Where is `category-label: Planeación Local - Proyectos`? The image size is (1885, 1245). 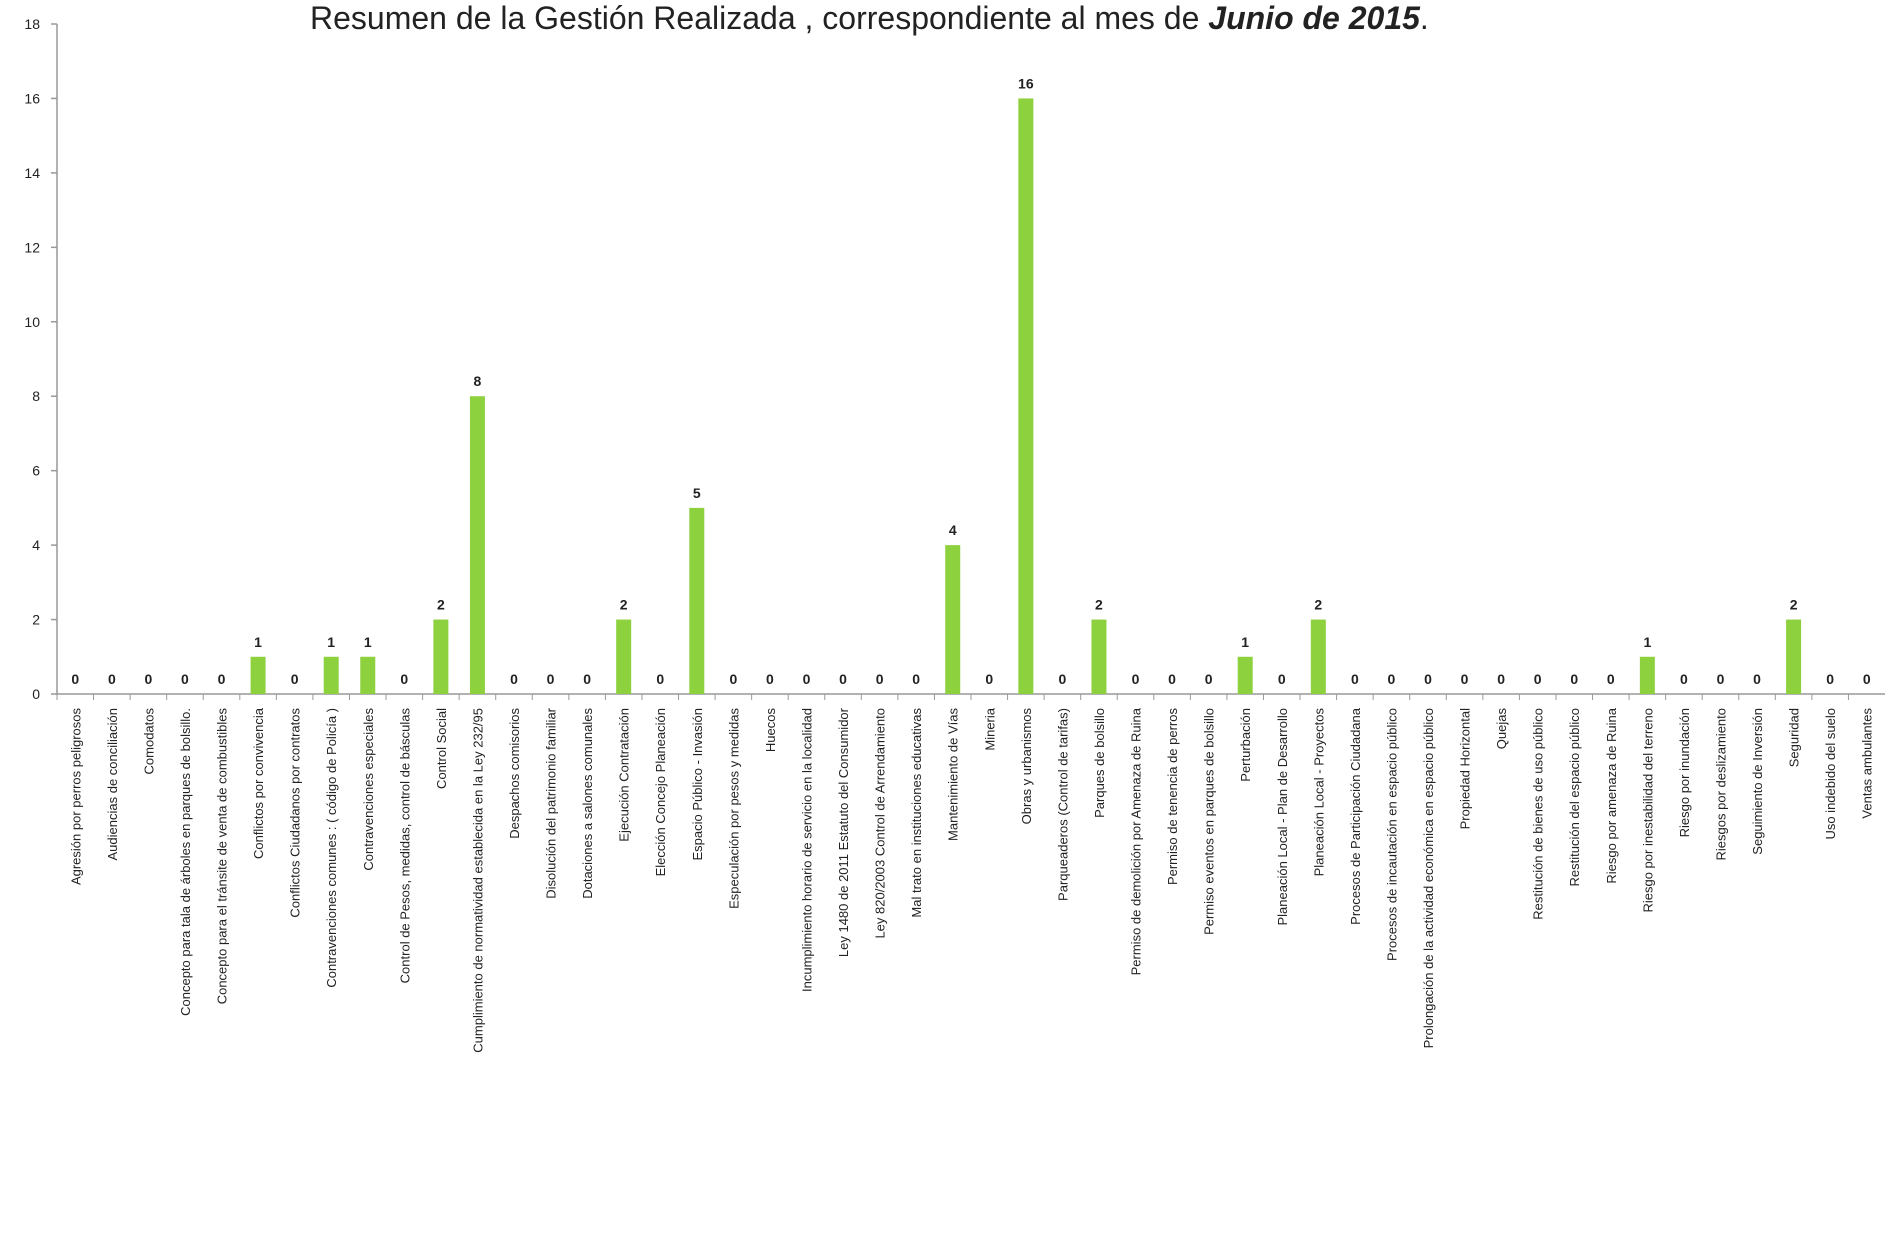
category-label: Planeación Local - Proyectos is located at coordinates (1318, 792).